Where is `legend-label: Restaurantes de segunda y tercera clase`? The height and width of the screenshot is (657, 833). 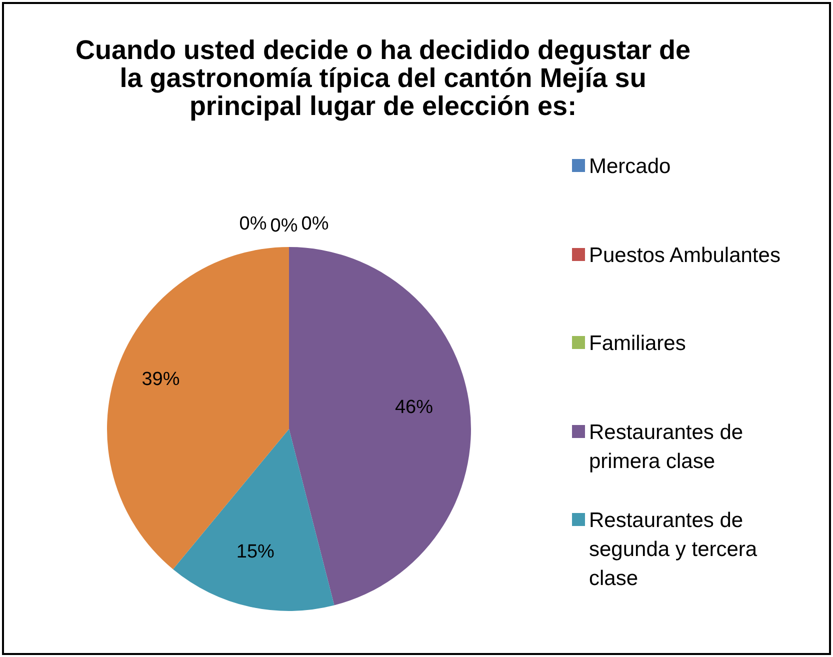 legend-label: Restaurantes de segunda y tercera clase is located at coordinates (673, 550).